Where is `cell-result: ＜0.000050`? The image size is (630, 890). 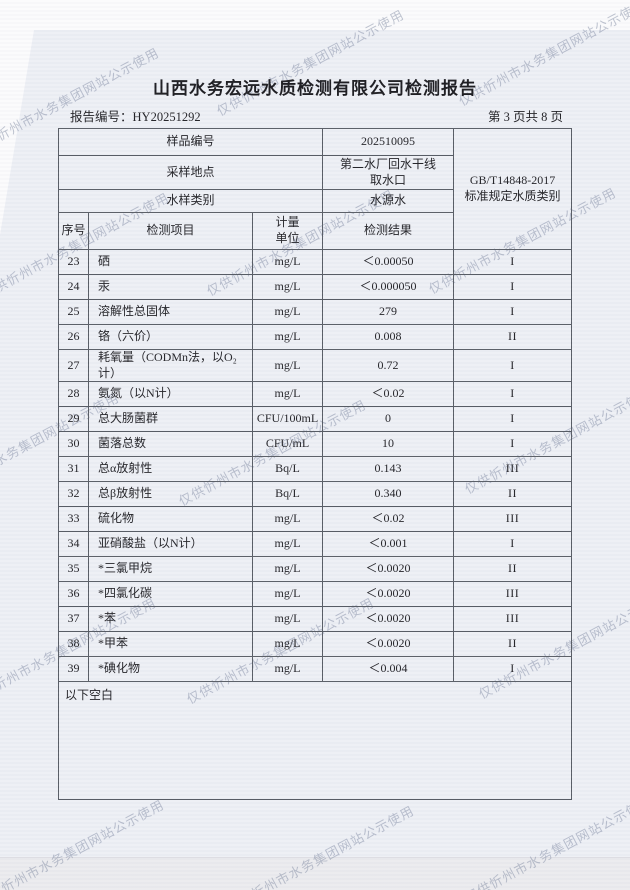
cell-result: ＜0.000050 is located at coordinates (388, 287).